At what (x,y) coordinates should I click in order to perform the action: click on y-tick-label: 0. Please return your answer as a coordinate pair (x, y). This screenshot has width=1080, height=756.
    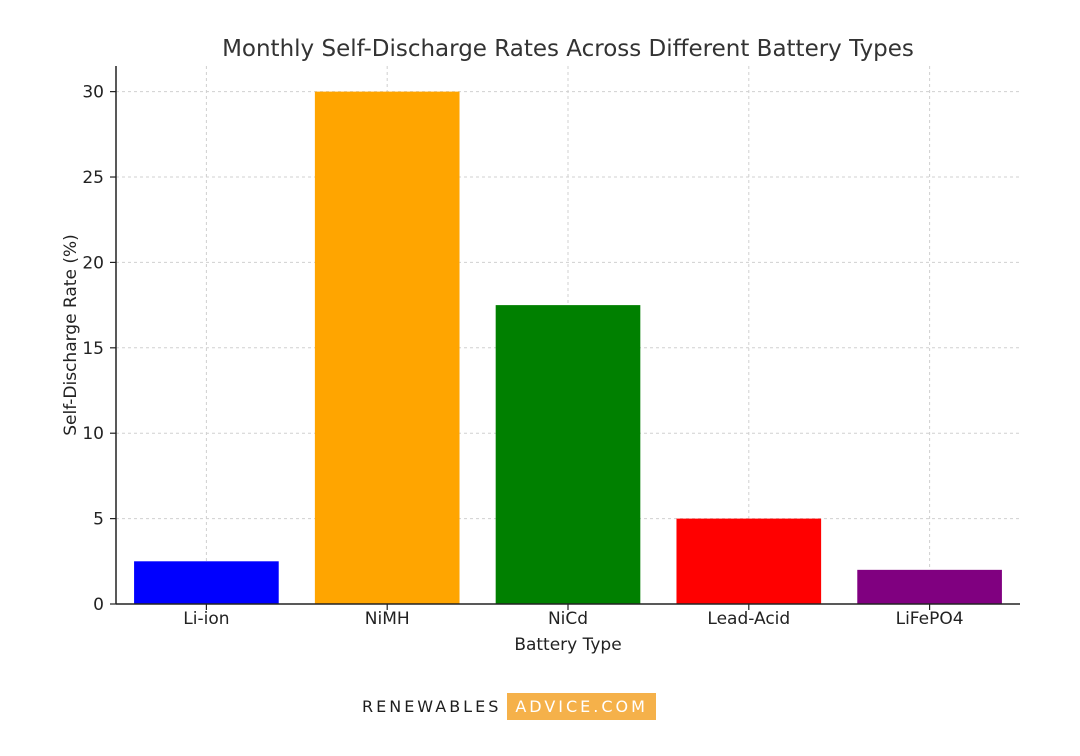
    Looking at the image, I should click on (98, 605).